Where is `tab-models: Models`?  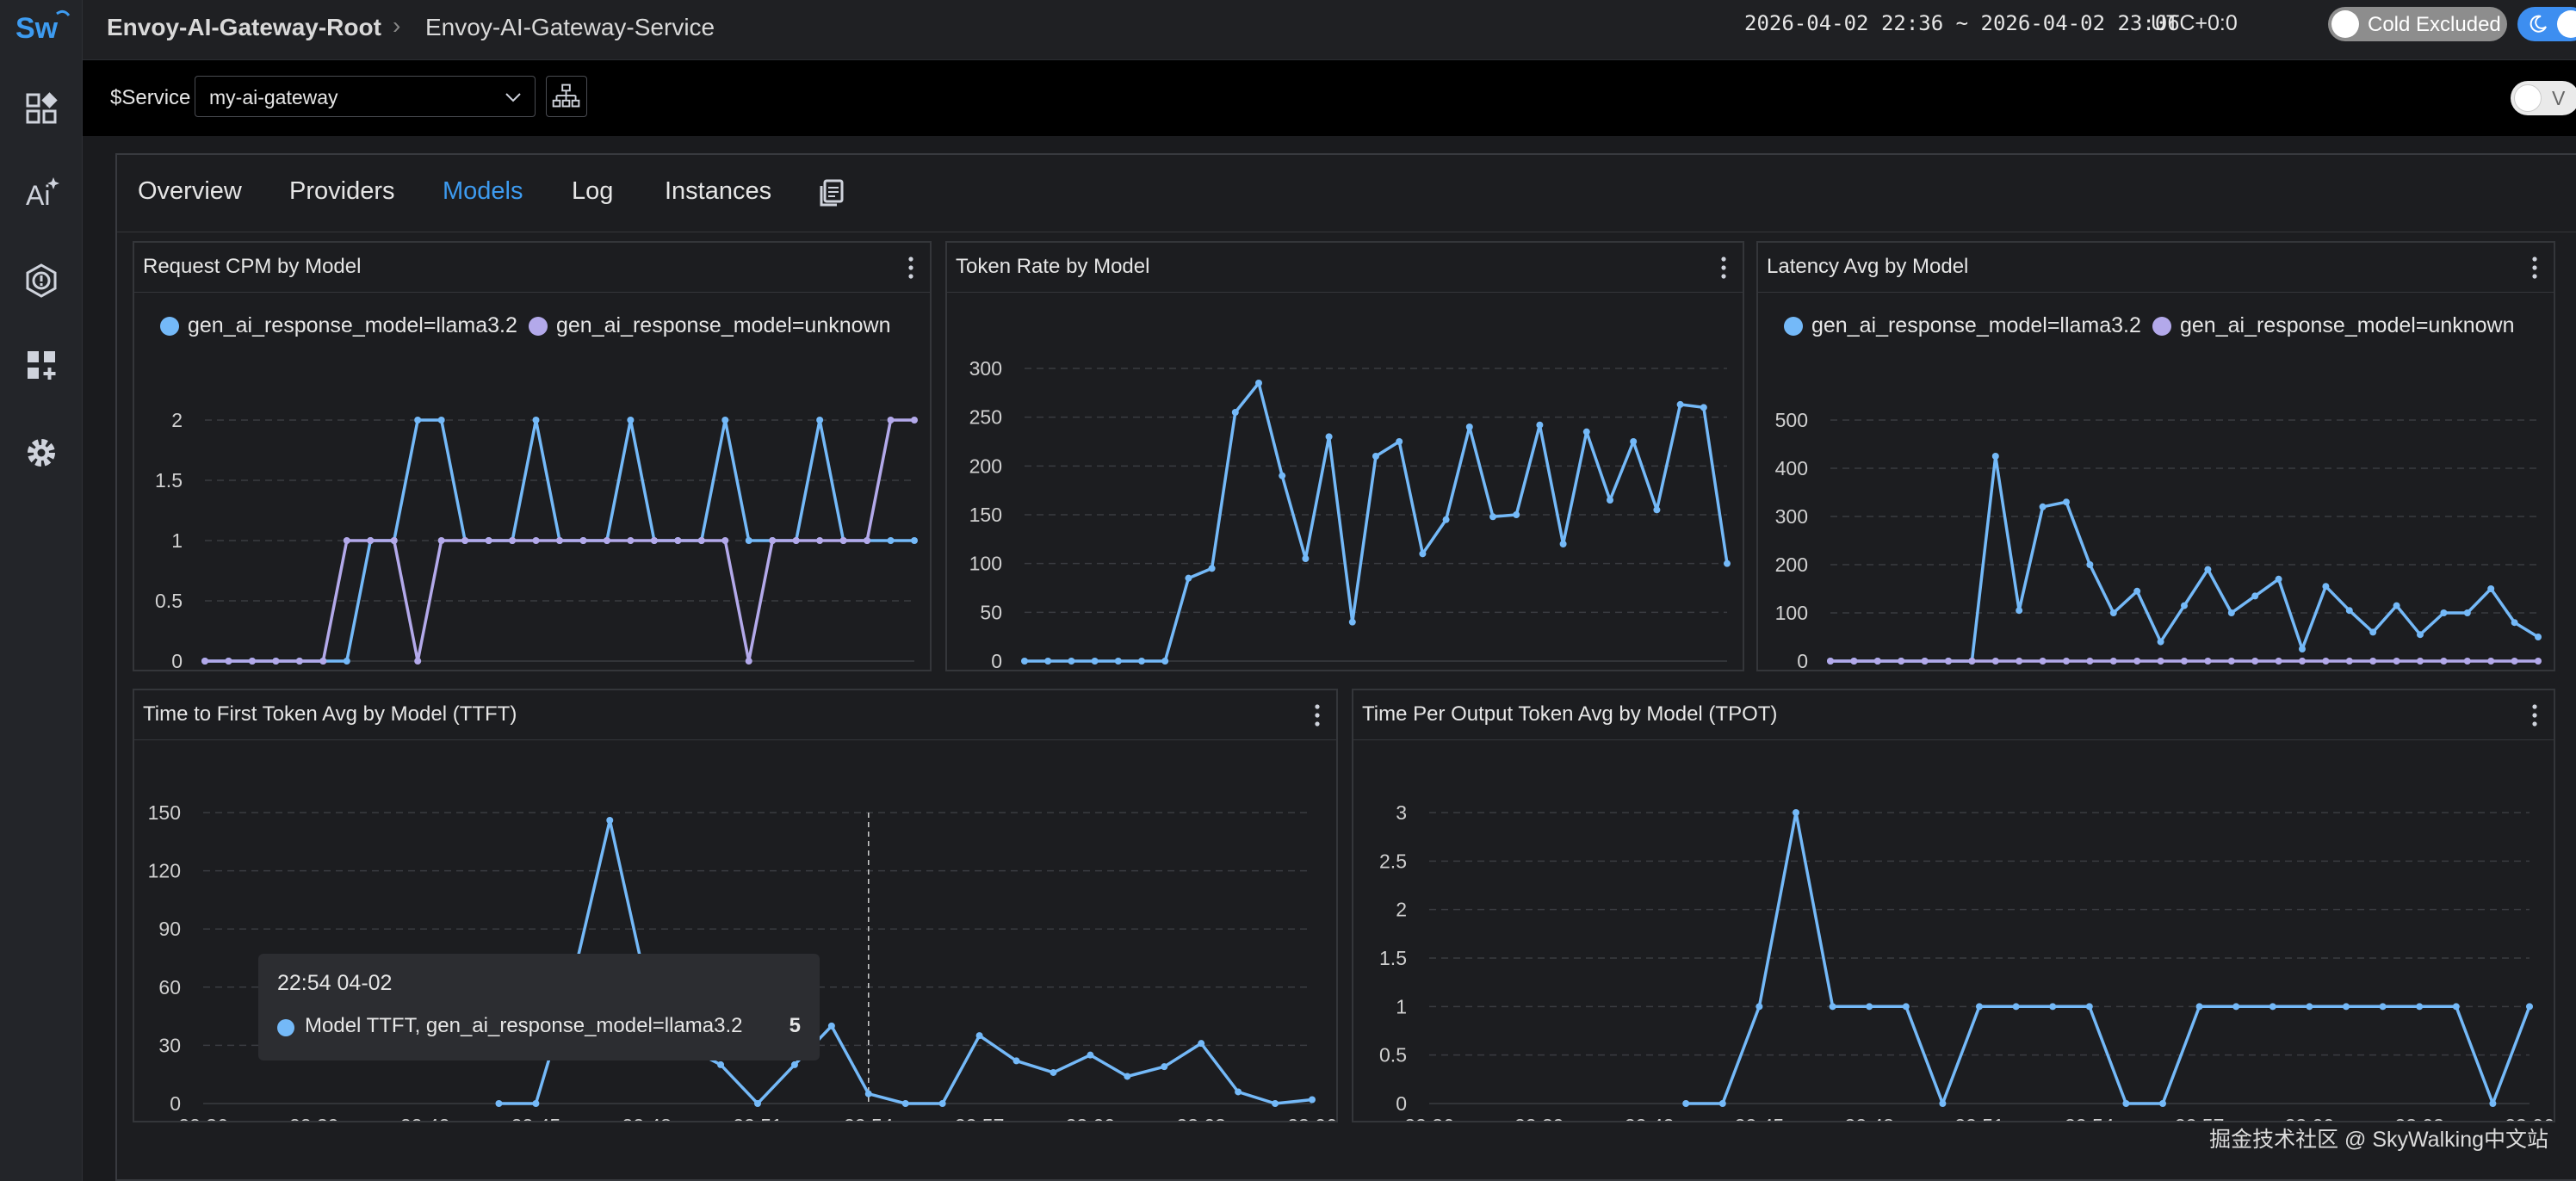 tab-models: Models is located at coordinates (483, 191).